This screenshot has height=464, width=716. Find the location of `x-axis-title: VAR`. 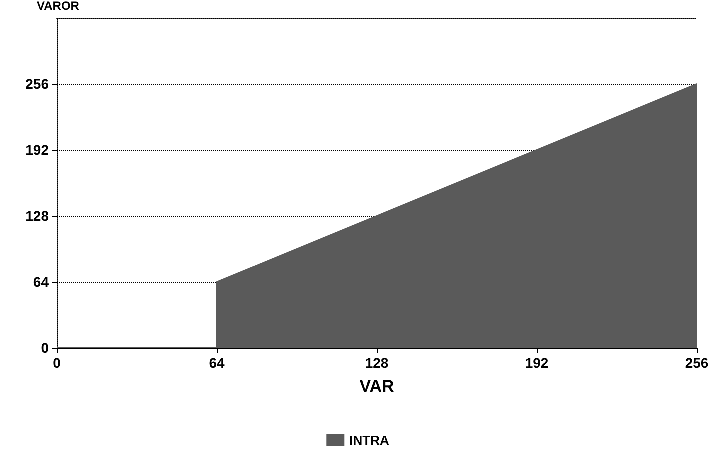

x-axis-title: VAR is located at coordinates (377, 386).